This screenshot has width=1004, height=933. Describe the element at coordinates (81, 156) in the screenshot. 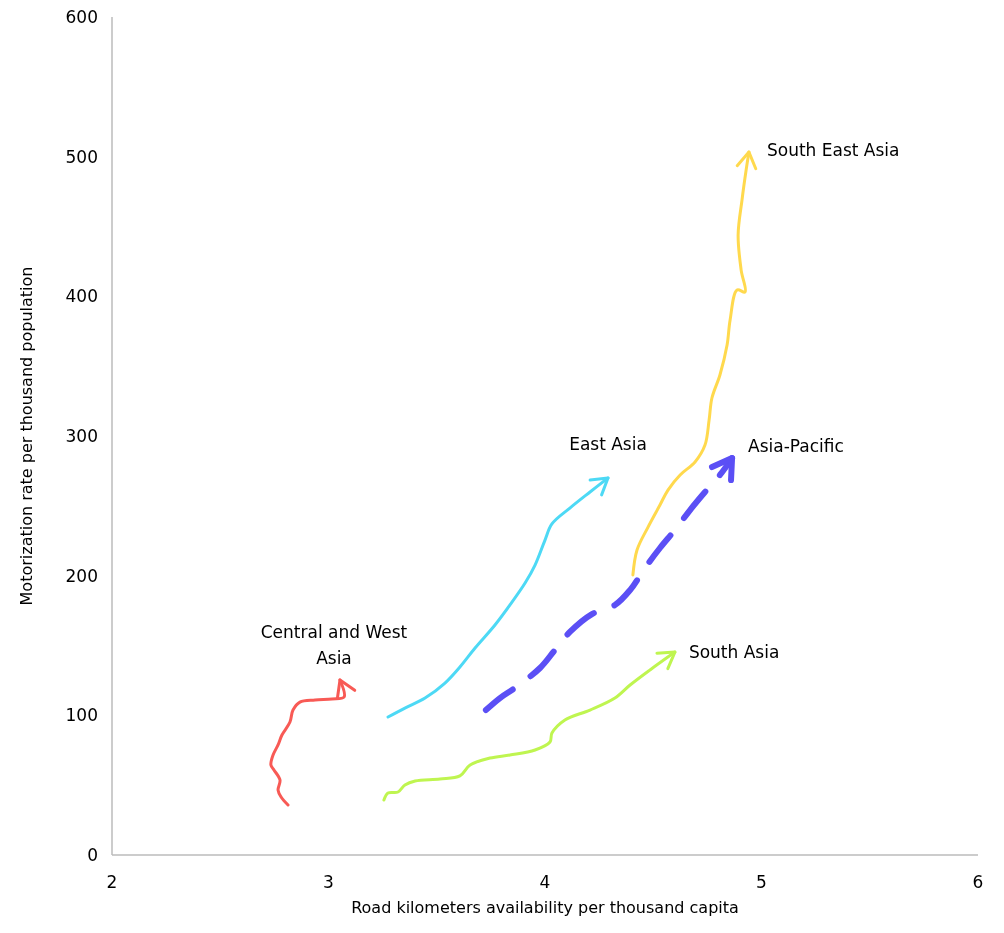

I see `y-tick-label: 500` at that location.